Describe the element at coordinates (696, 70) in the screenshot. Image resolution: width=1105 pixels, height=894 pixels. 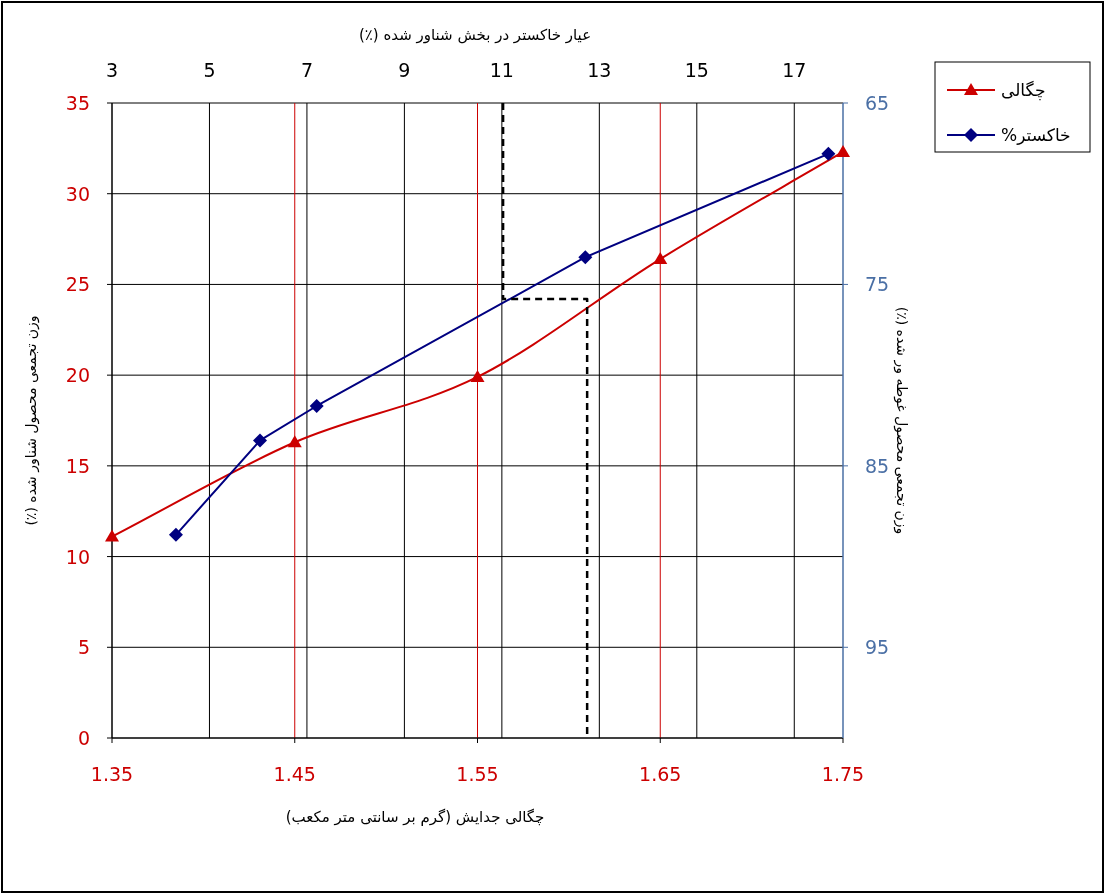
I see `x2-tick-label: 15` at that location.